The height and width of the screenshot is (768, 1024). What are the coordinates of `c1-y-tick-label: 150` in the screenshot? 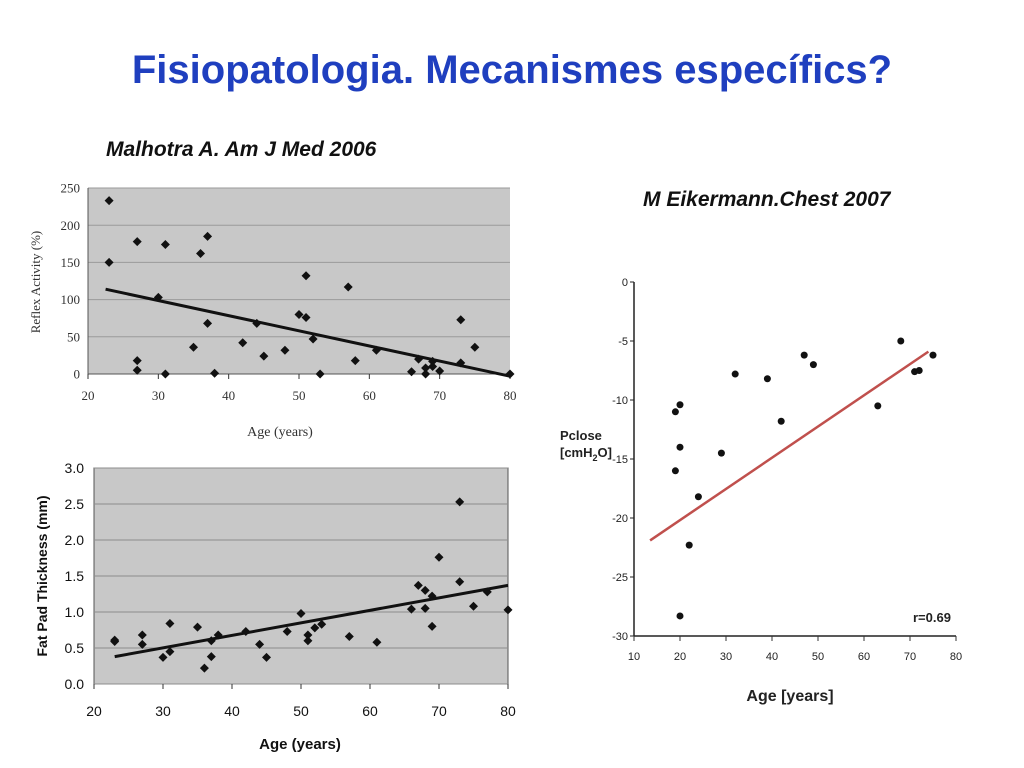 It's located at (71, 262).